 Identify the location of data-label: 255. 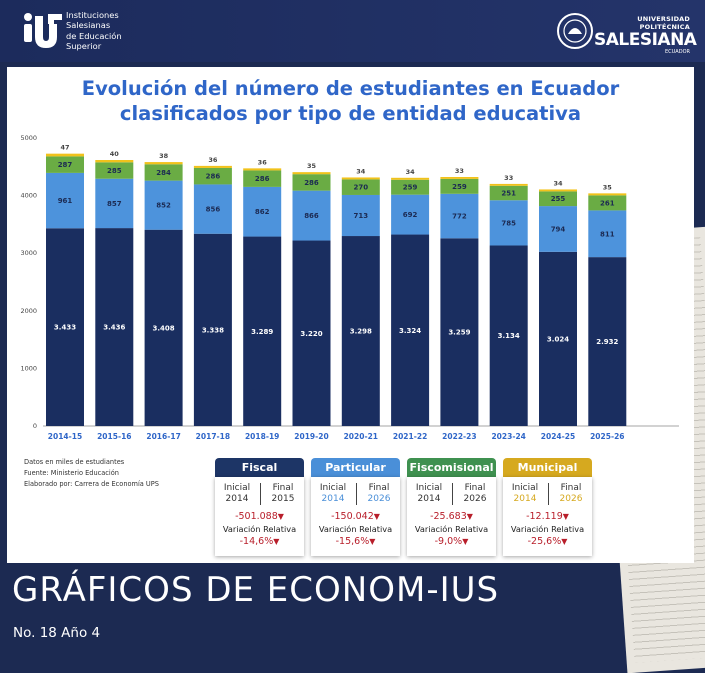
(558, 199).